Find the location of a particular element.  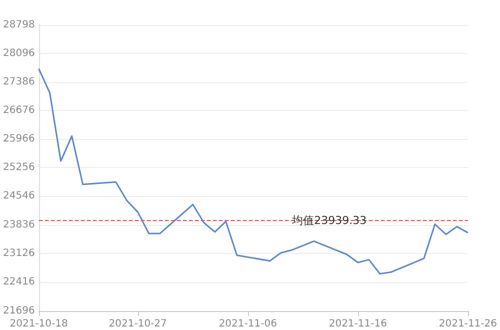

y-tick-label: 24546 is located at coordinates (19, 196).